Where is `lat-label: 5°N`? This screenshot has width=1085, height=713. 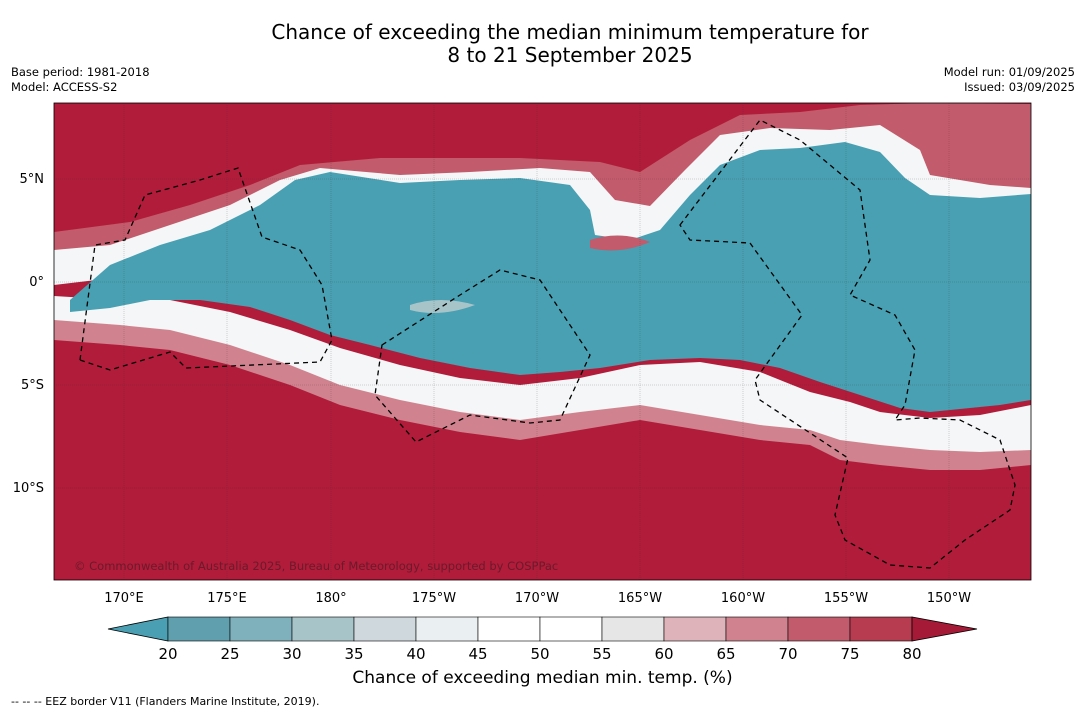
lat-label: 5°N is located at coordinates (32, 179).